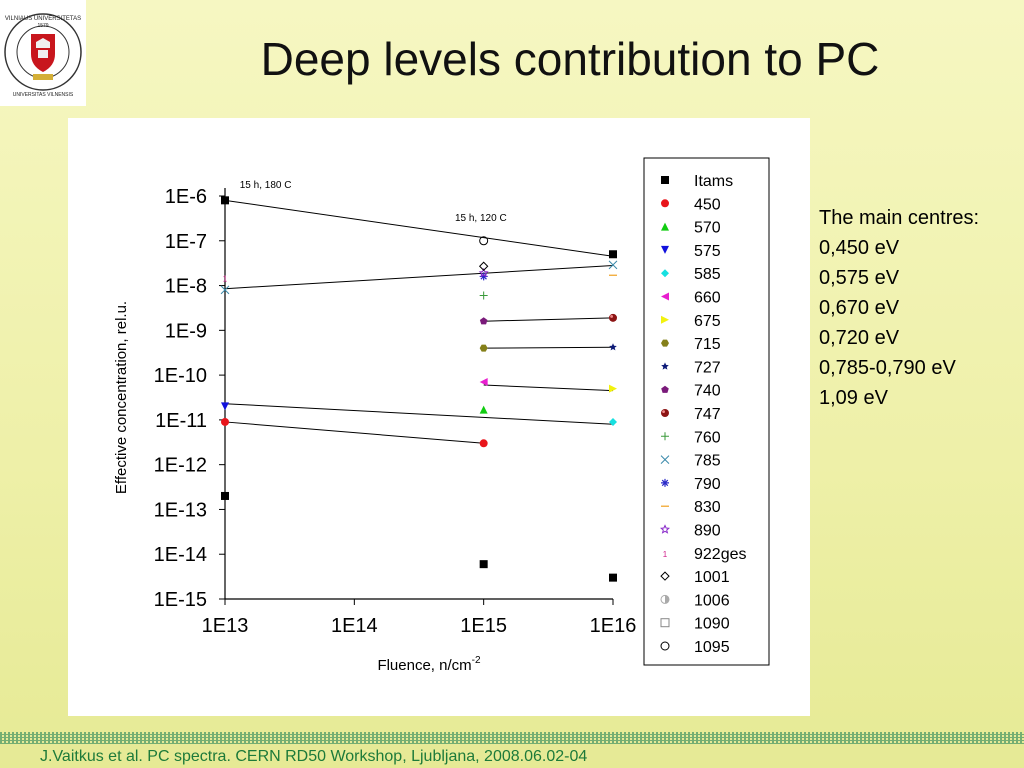 The width and height of the screenshot is (1024, 768). What do you see at coordinates (712, 647) in the screenshot?
I see `legend-label: 1095` at bounding box center [712, 647].